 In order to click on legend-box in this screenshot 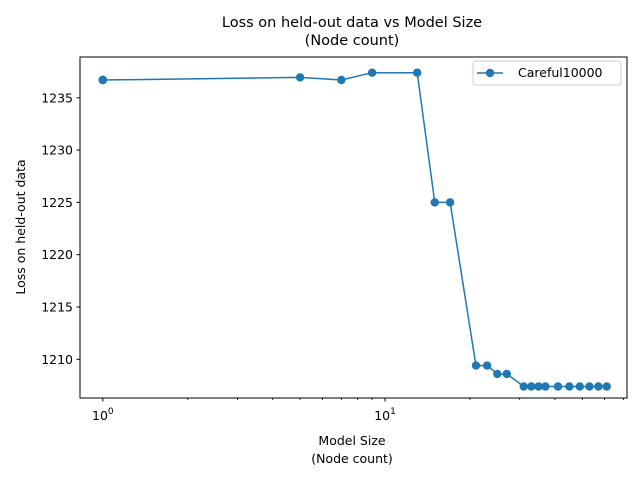, I will do `click(547, 73)`.